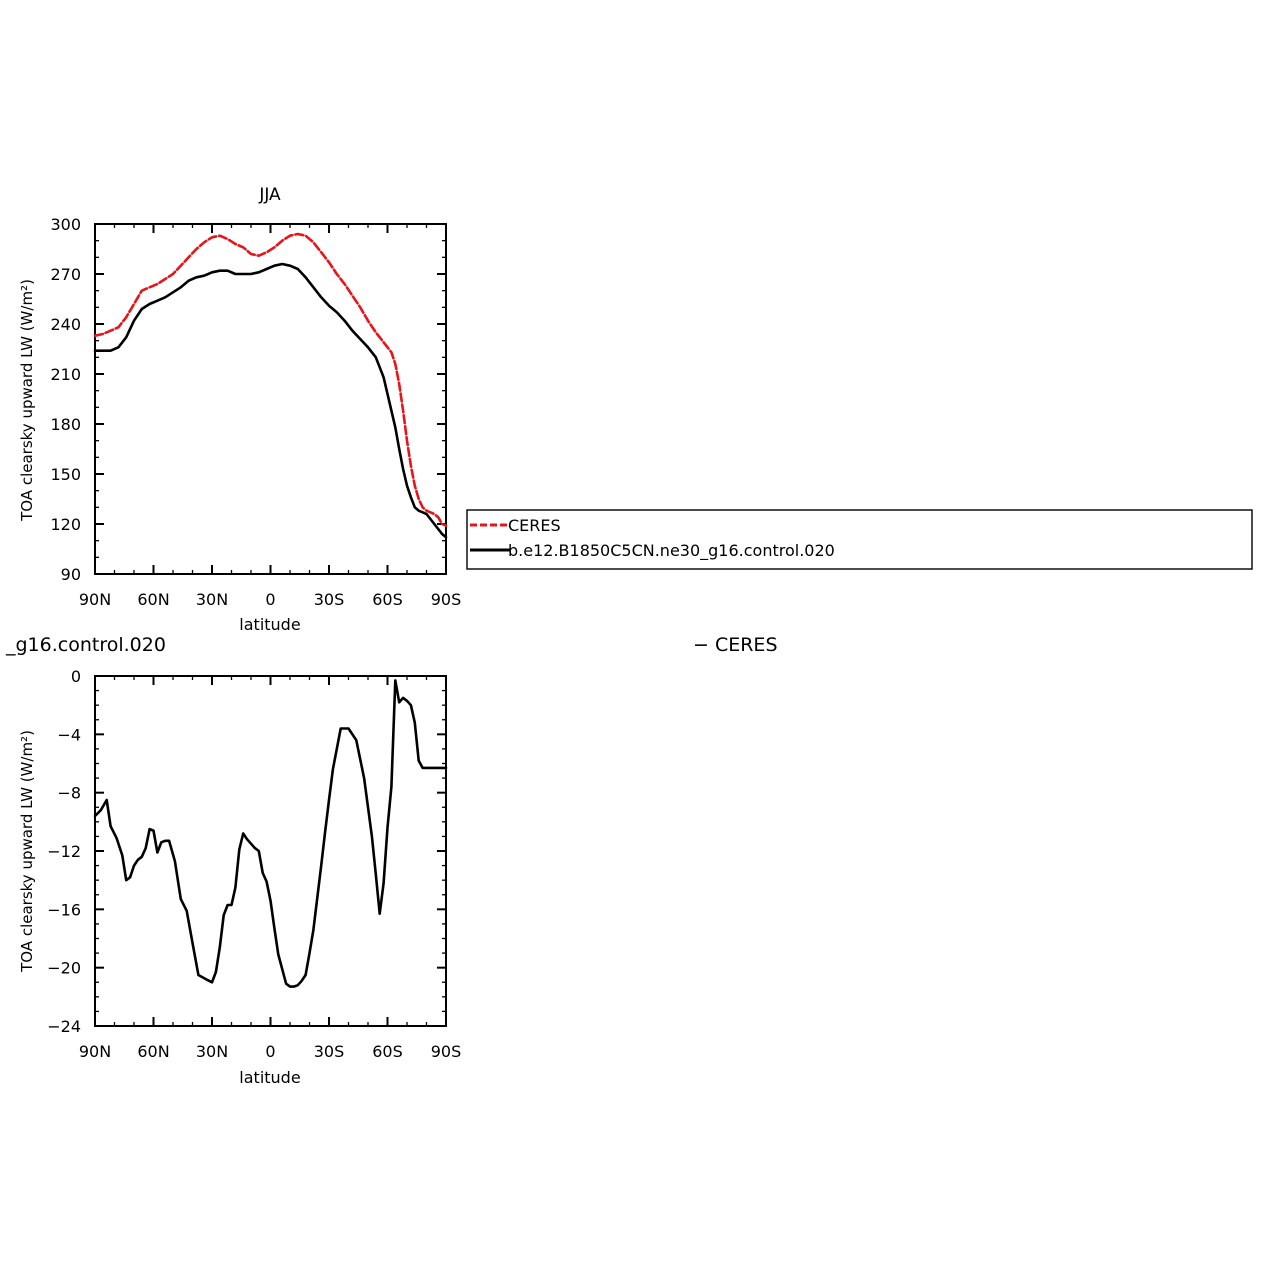 Image resolution: width=1270 pixels, height=1269 pixels. Describe the element at coordinates (65, 224) in the screenshot. I see `top-ytick-label-7: 300` at that location.